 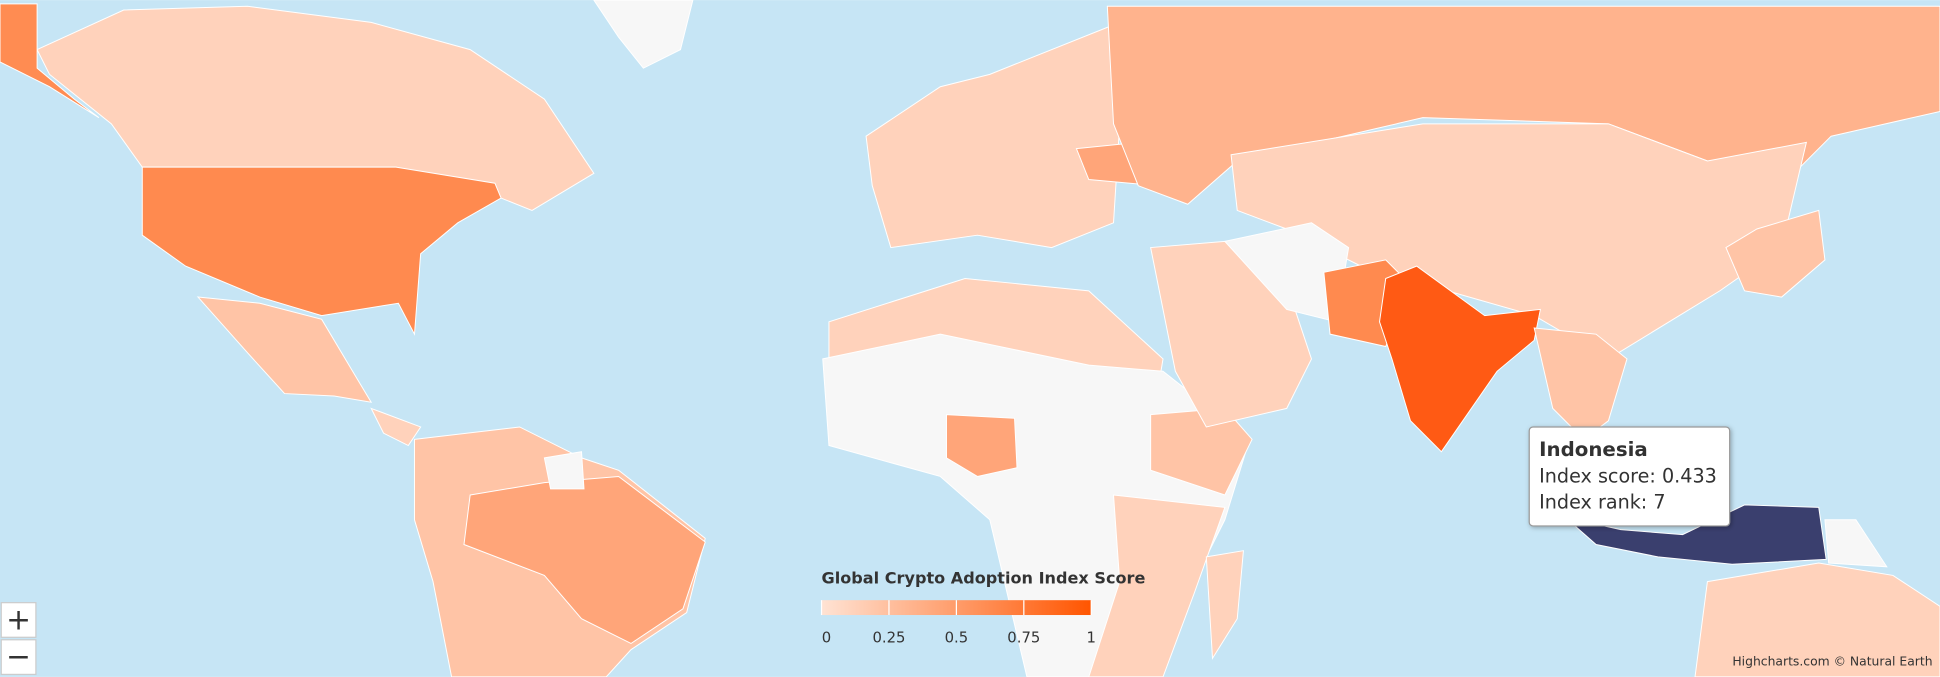 What do you see at coordinates (957, 638) in the screenshot?
I see `legend-tick-label: 0.5` at bounding box center [957, 638].